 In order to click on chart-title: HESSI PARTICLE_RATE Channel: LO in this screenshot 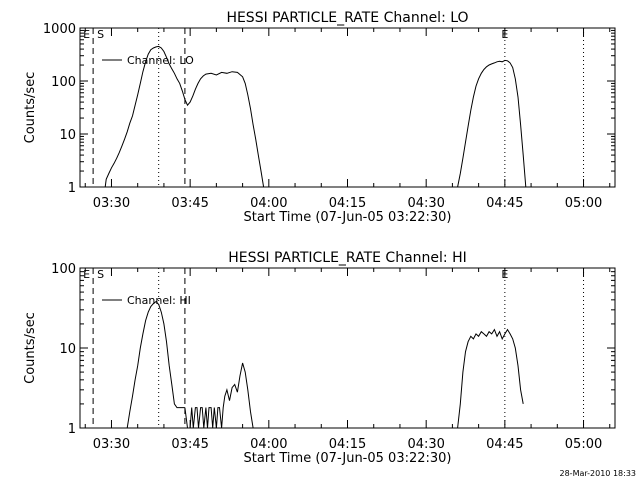, I will do `click(347, 18)`.